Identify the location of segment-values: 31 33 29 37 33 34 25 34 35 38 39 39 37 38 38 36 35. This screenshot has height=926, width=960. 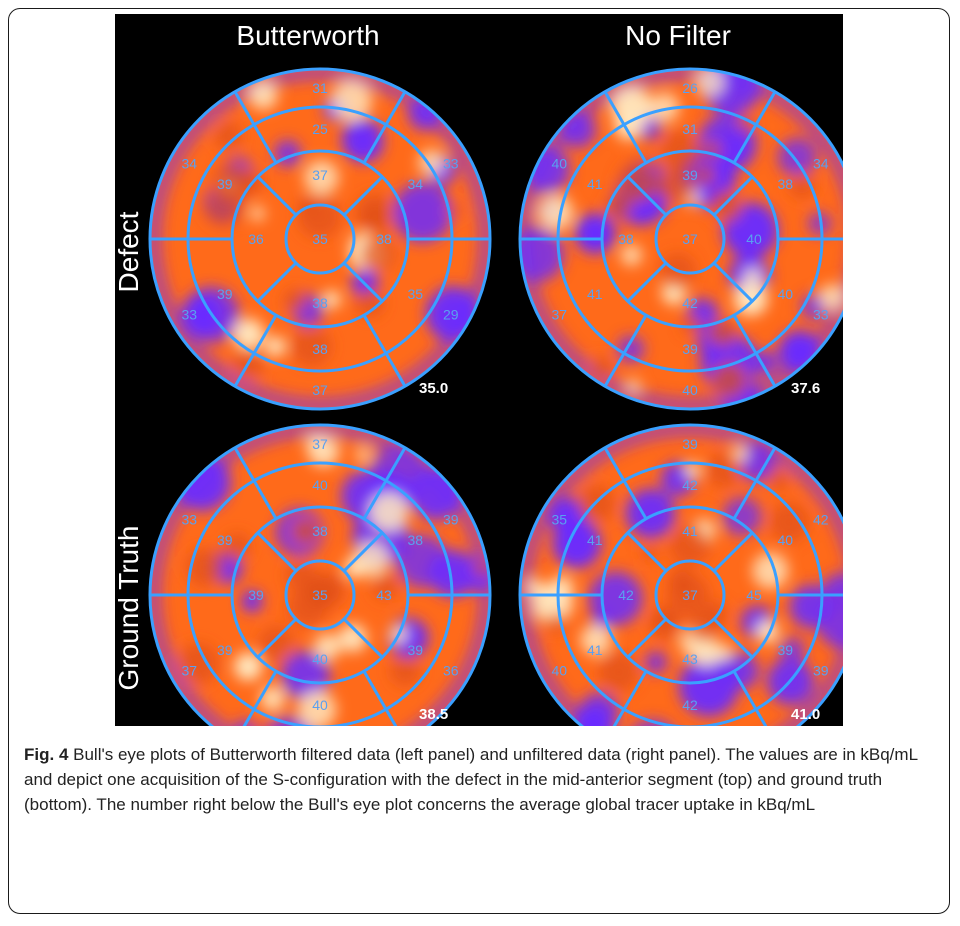
(319, 239).